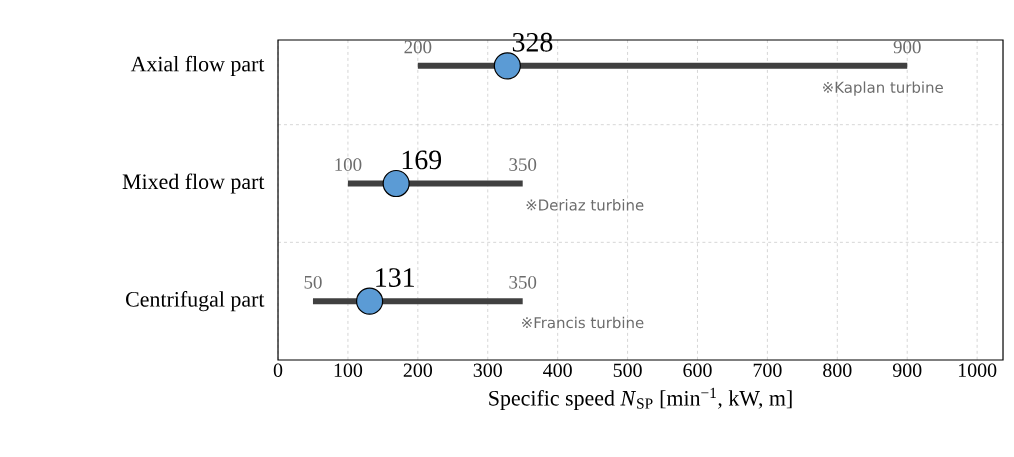 The width and height of the screenshot is (1014, 457). Describe the element at coordinates (422, 160) in the screenshot. I see `data-label: 169` at that location.